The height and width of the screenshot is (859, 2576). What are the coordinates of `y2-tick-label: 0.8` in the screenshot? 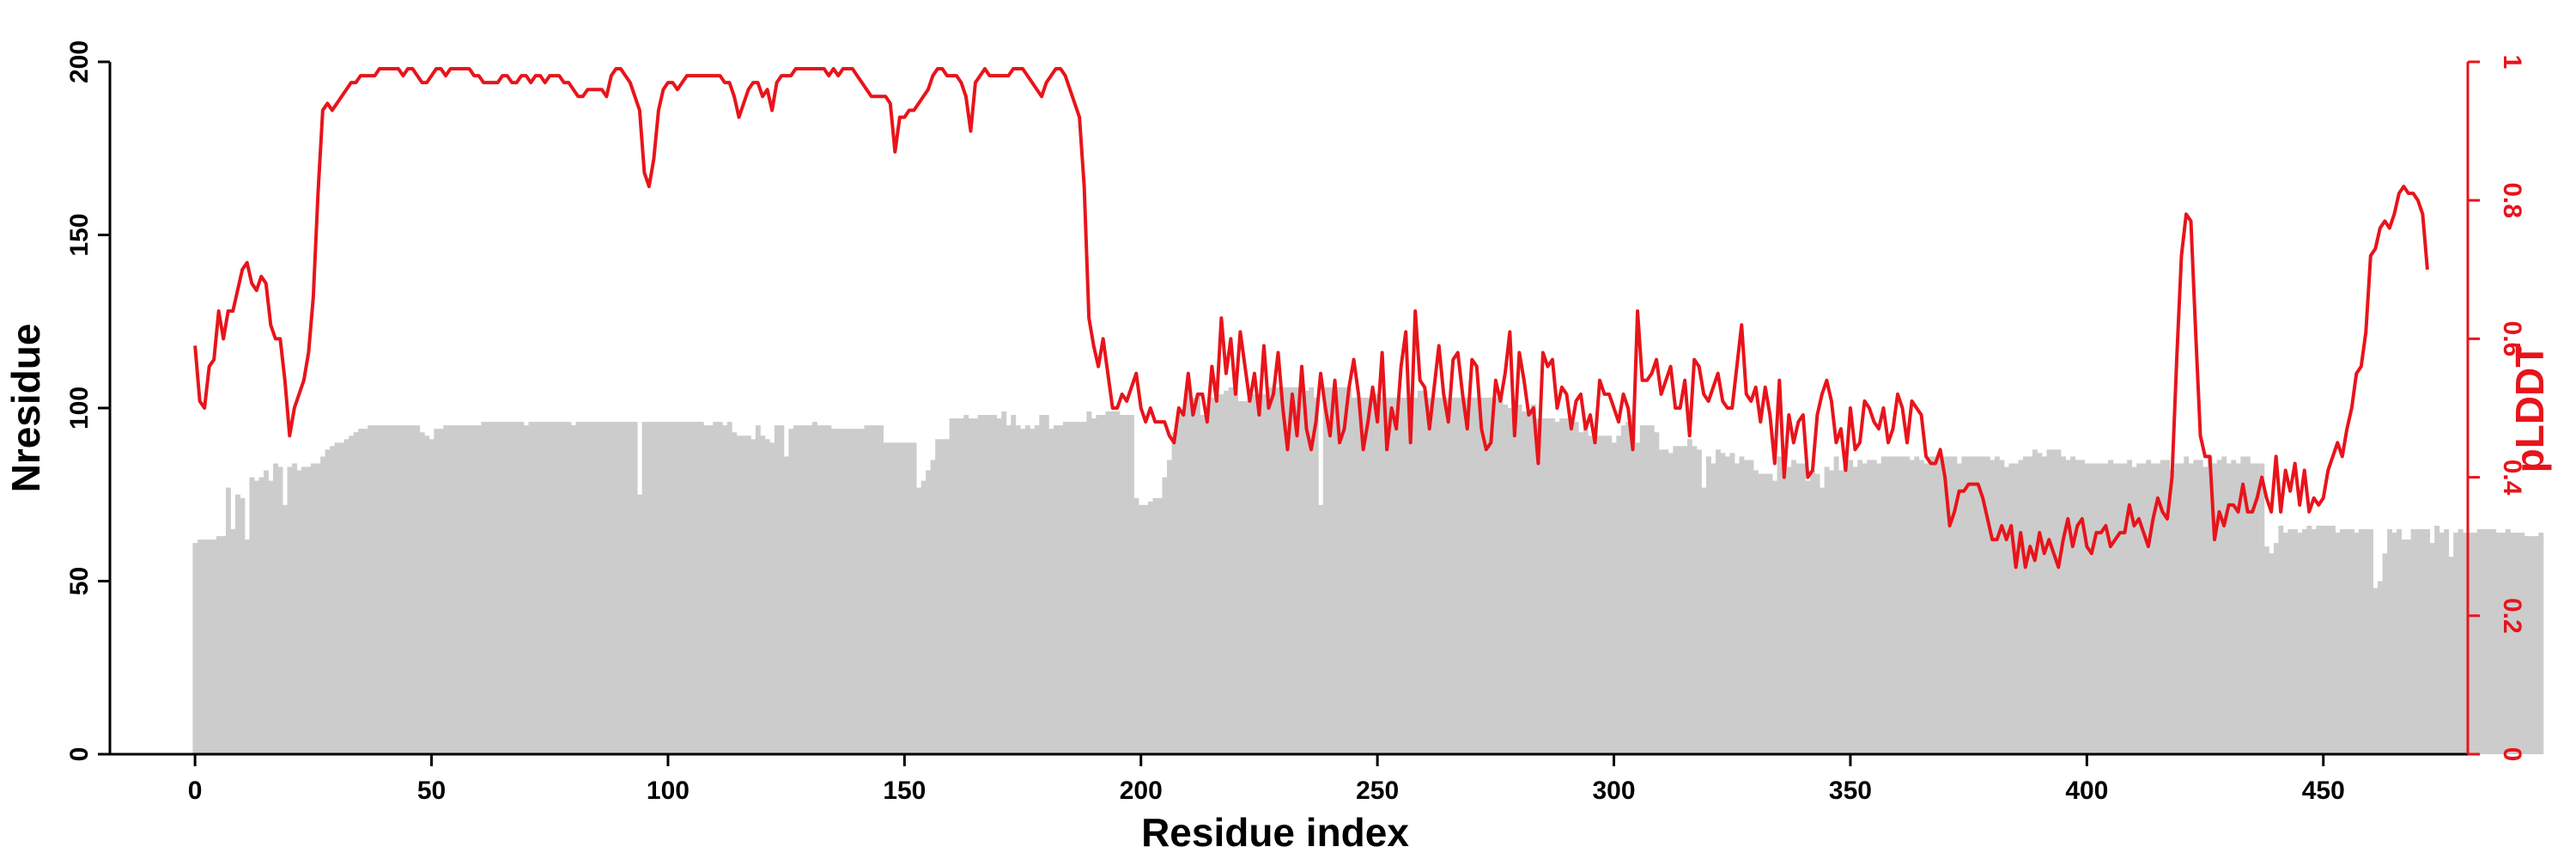 It's located at (2512, 200).